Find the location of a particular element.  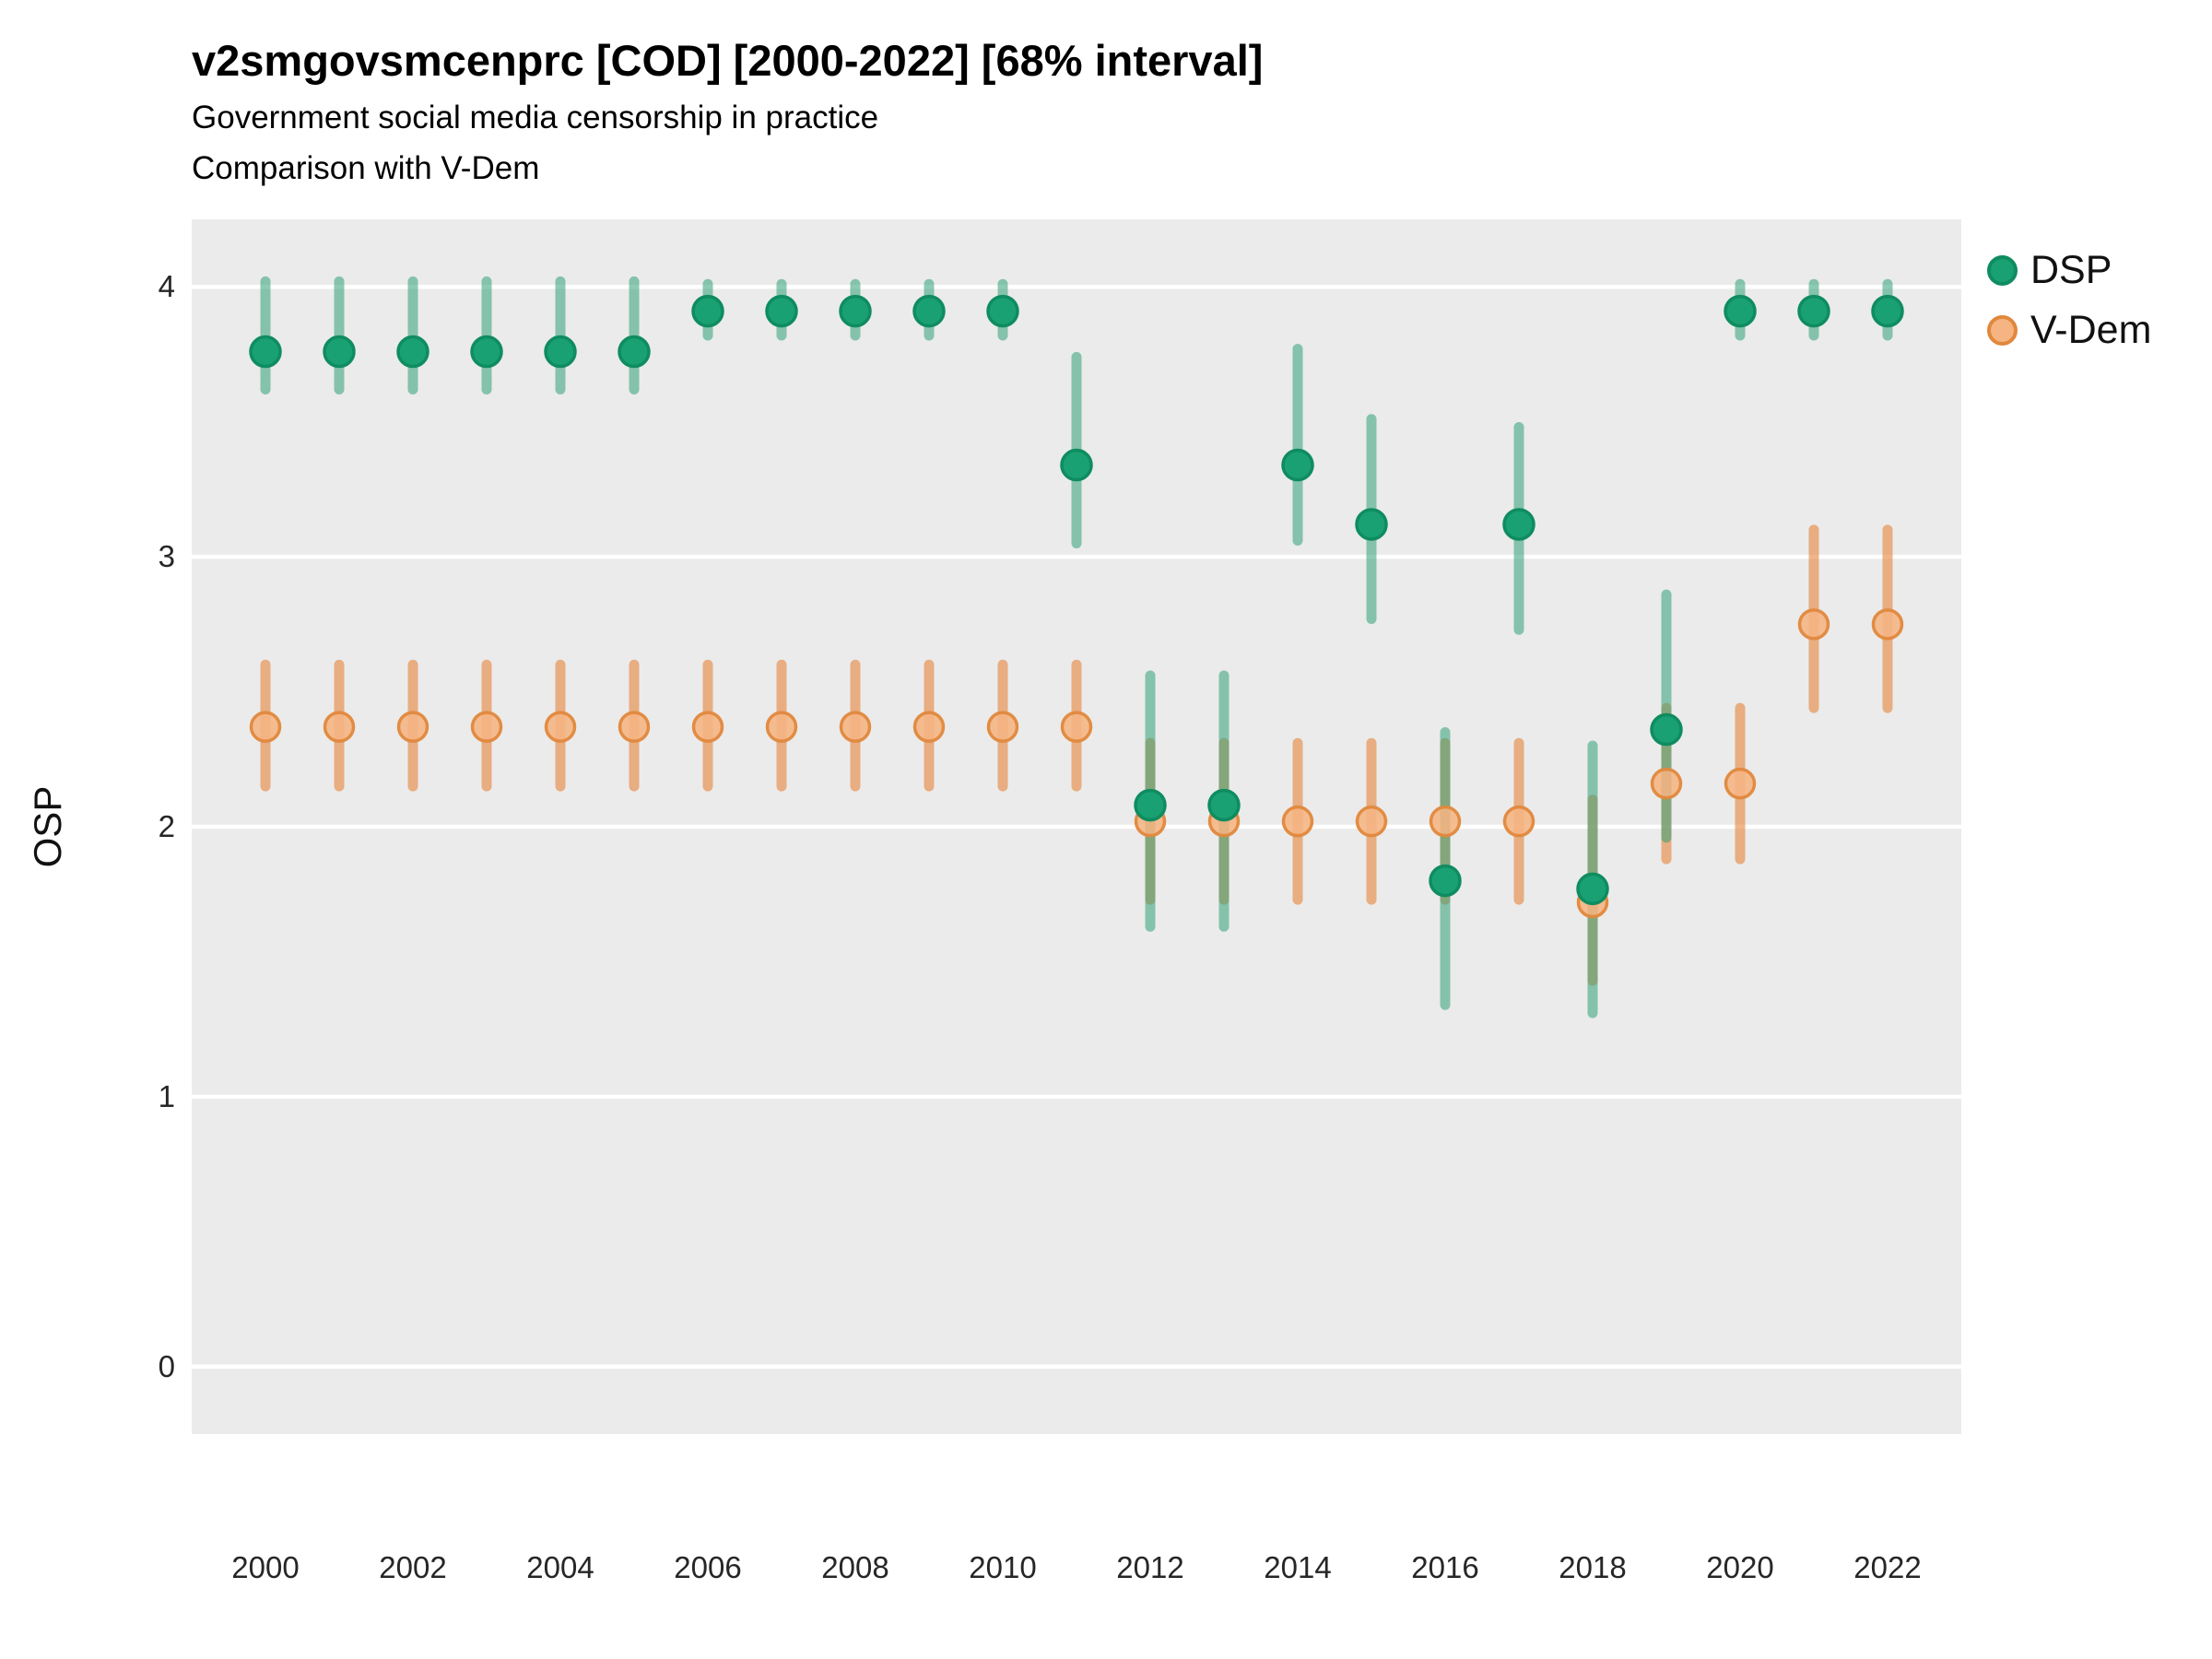

dsp-point-2018 is located at coordinates (1592, 889).